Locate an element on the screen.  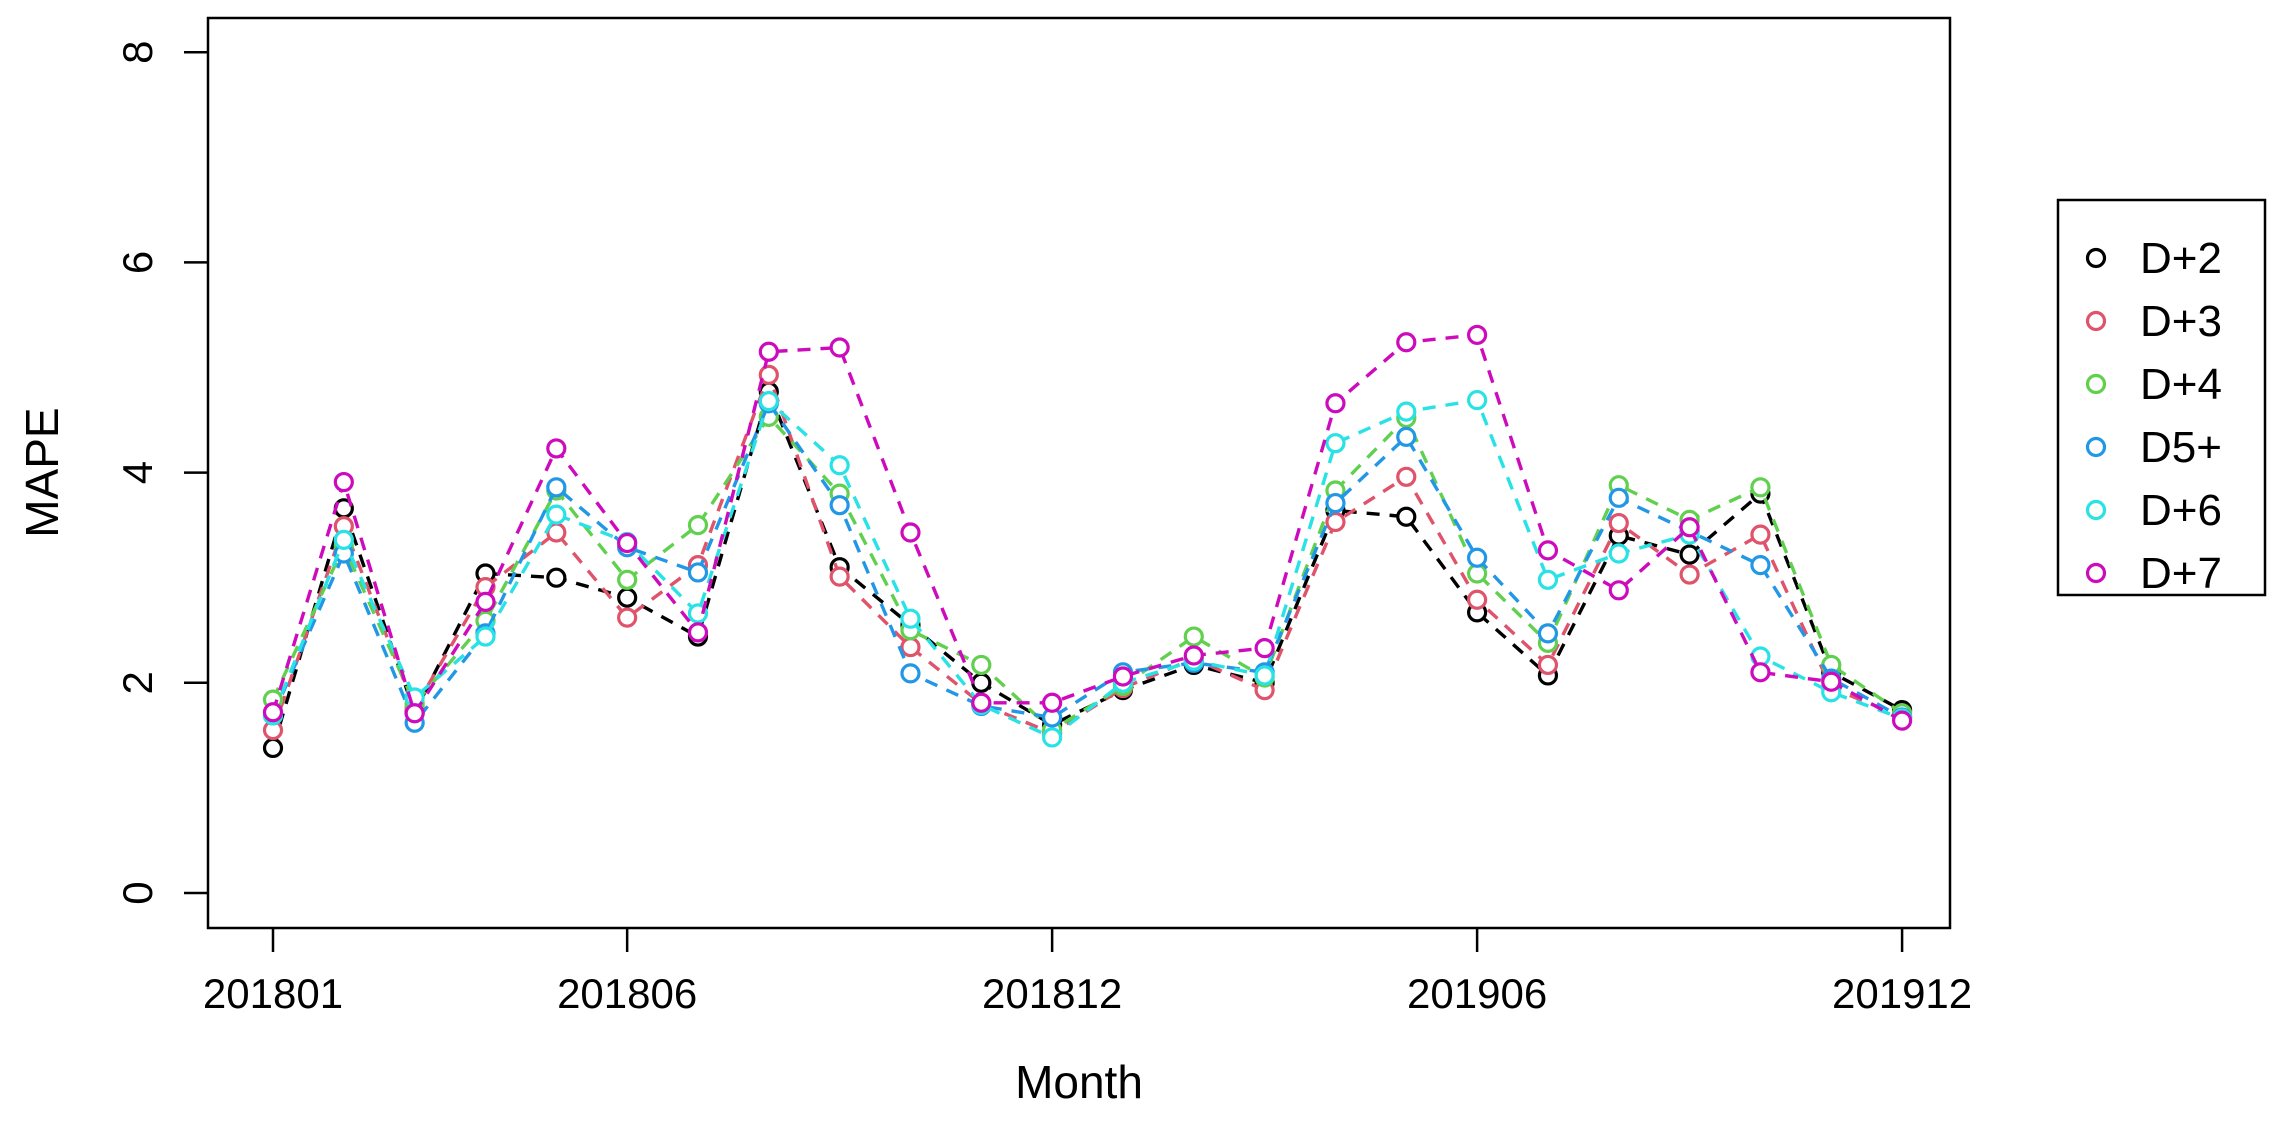
y-axis-title: MAPE is located at coordinates (42, 472).